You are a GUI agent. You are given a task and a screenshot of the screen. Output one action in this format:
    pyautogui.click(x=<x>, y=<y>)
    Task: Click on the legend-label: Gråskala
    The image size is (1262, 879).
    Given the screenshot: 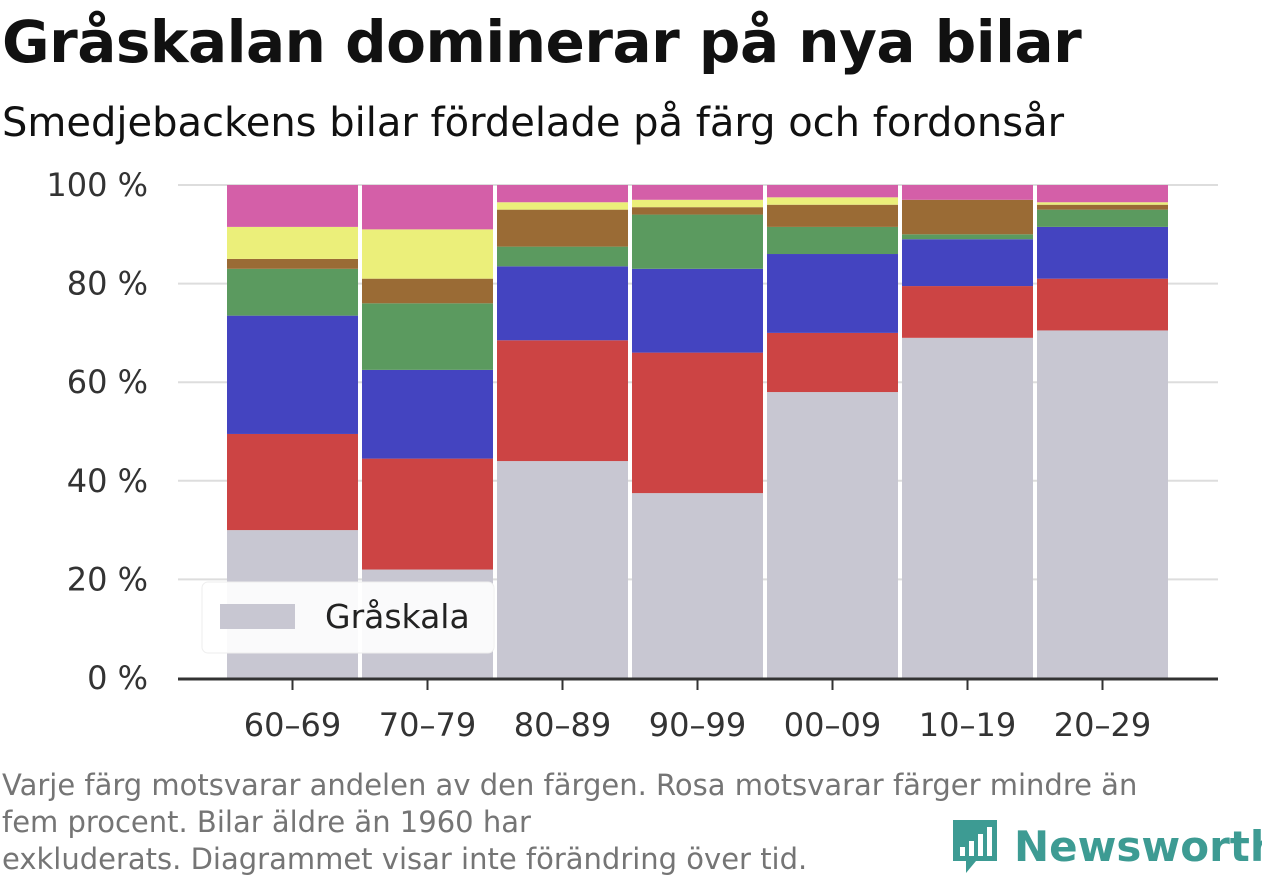 What is the action you would take?
    pyautogui.click(x=397, y=616)
    